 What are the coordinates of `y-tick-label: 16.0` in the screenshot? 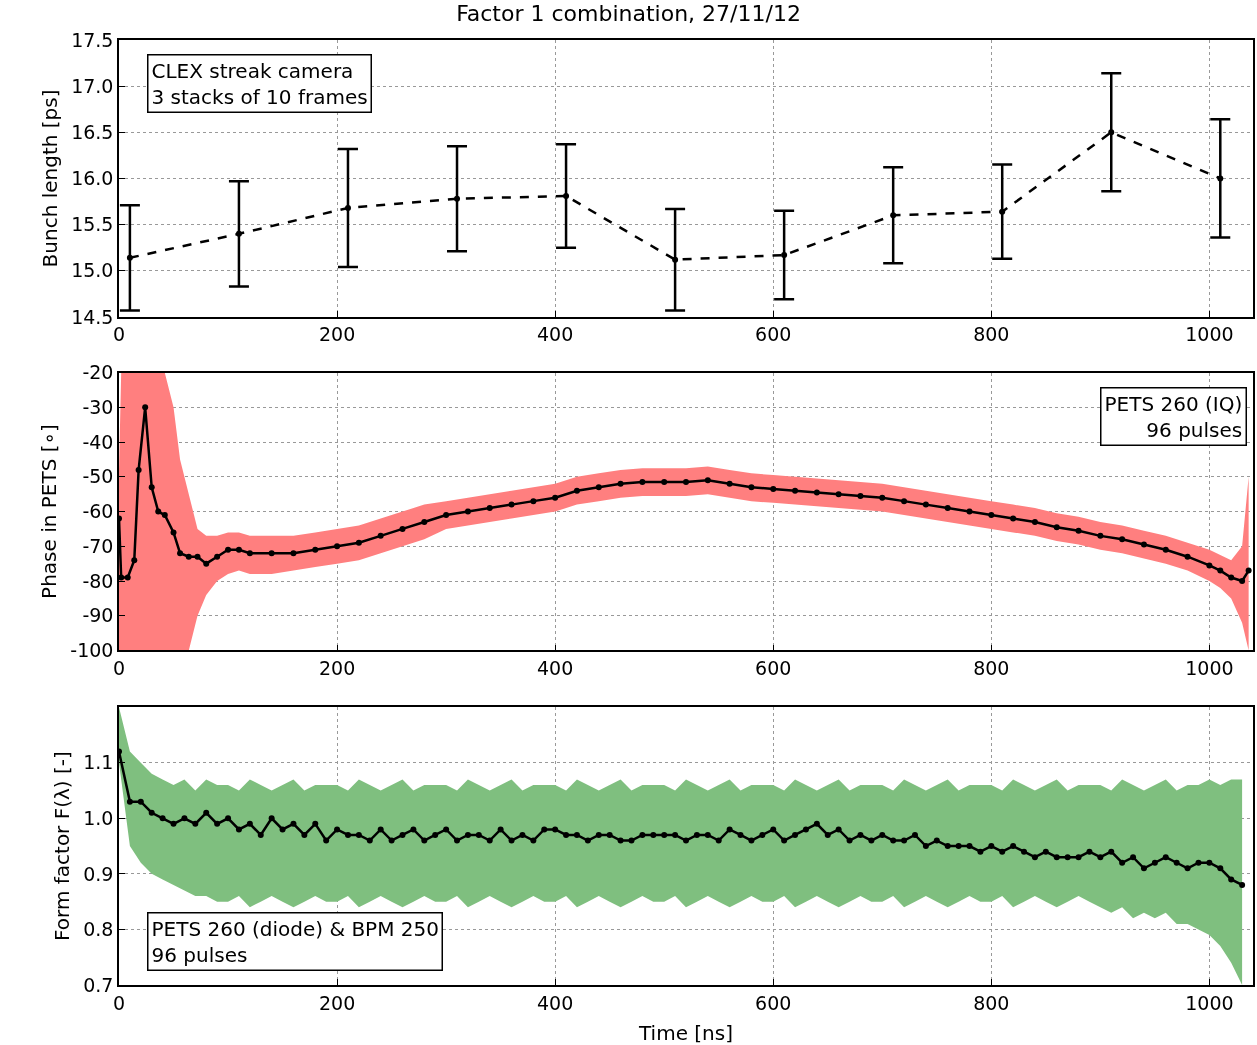 It's located at (92, 178).